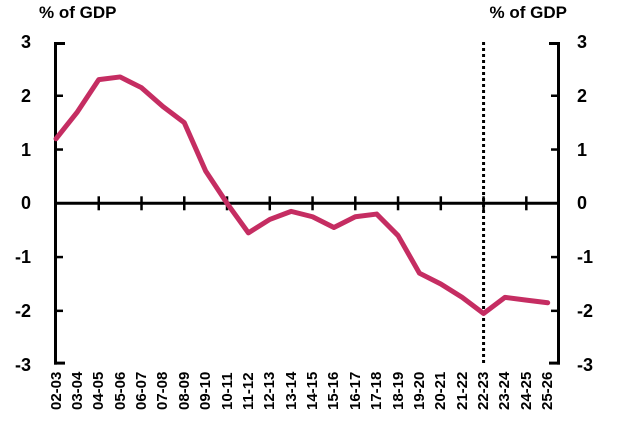  I want to click on x-axis-label: 15-16, so click(334, 390).